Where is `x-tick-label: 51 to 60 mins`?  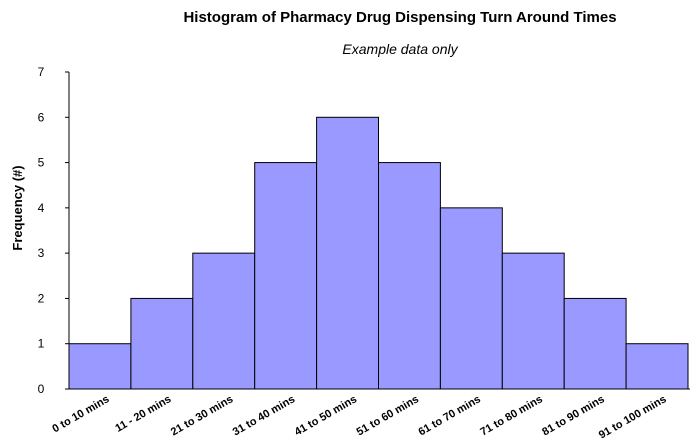 x-tick-label: 51 to 60 mins is located at coordinates (388, 415).